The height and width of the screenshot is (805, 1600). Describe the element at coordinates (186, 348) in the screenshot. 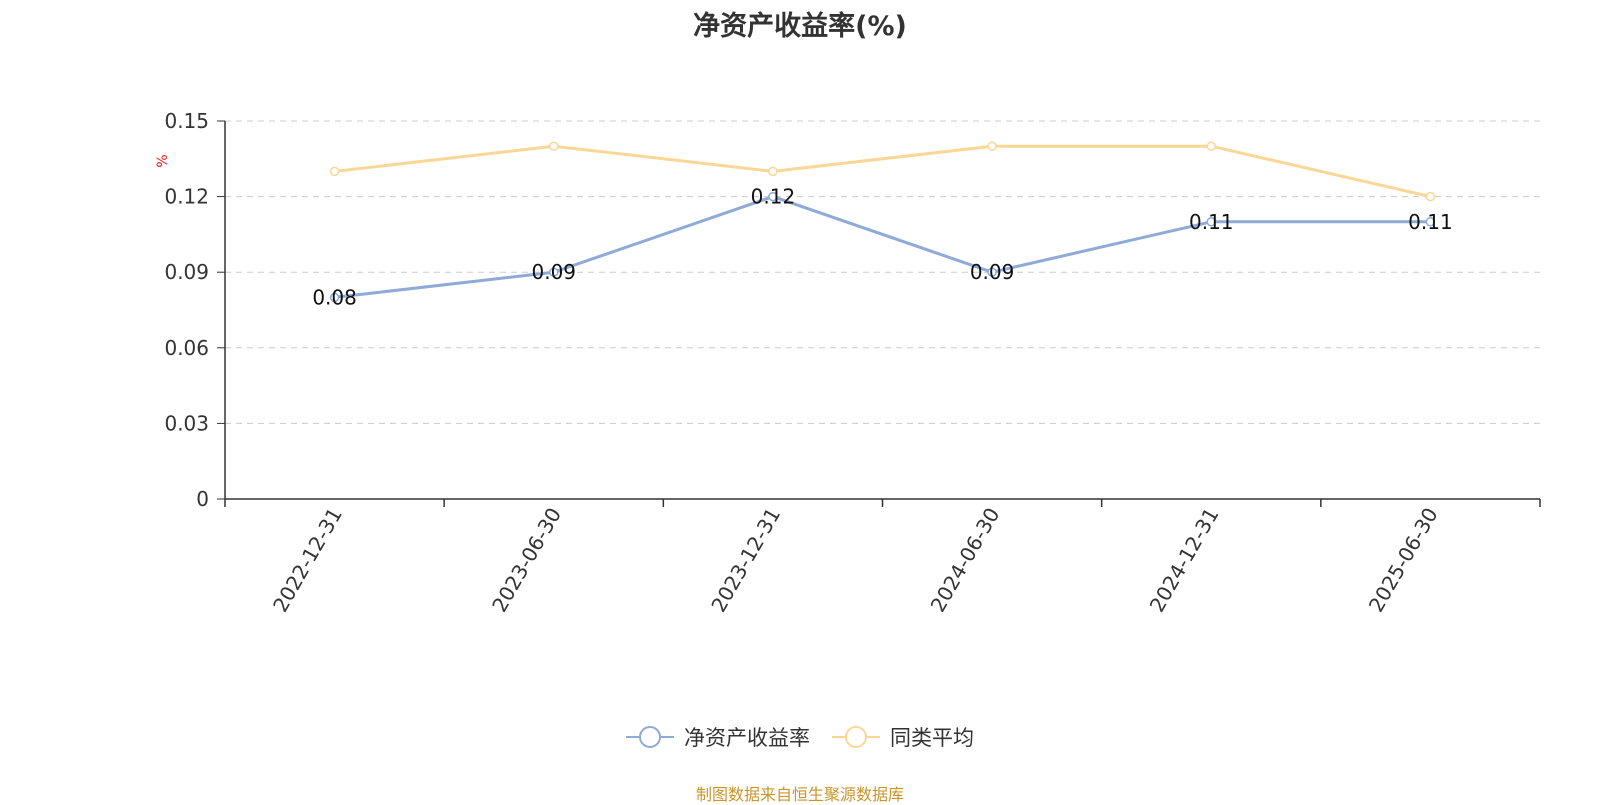

I see `y-tick-label: 0.06` at that location.